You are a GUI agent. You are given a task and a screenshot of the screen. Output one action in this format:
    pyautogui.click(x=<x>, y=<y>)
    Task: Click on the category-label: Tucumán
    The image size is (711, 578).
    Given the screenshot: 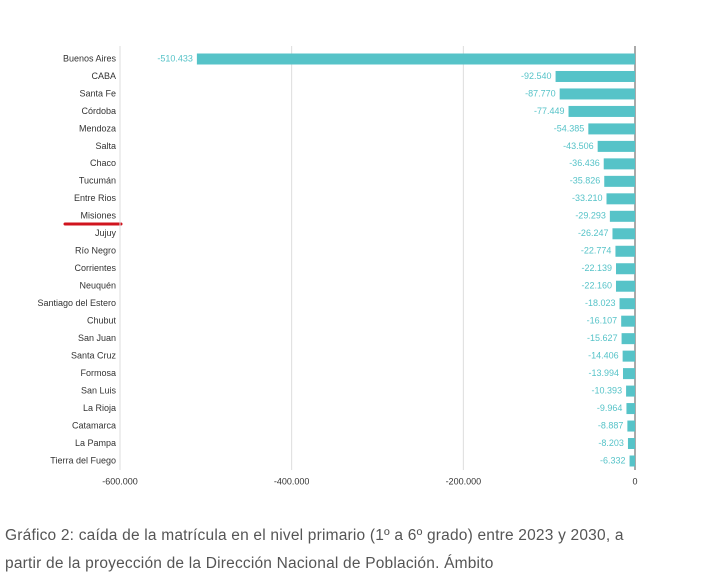 What is the action you would take?
    pyautogui.click(x=97, y=181)
    